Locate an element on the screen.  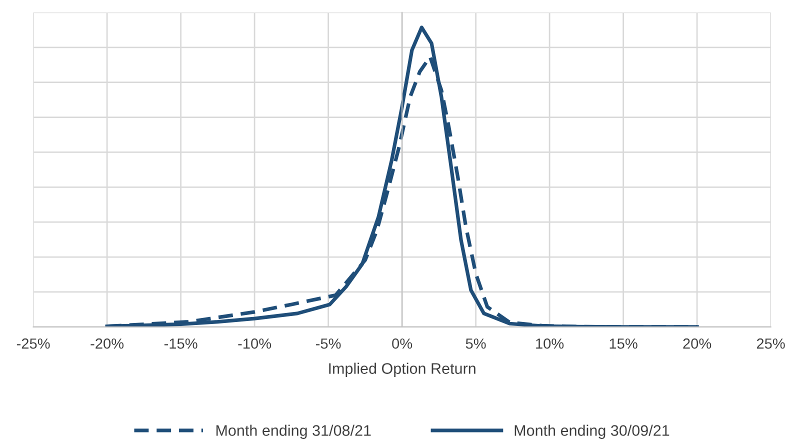
x-tick-label: 10% is located at coordinates (550, 343).